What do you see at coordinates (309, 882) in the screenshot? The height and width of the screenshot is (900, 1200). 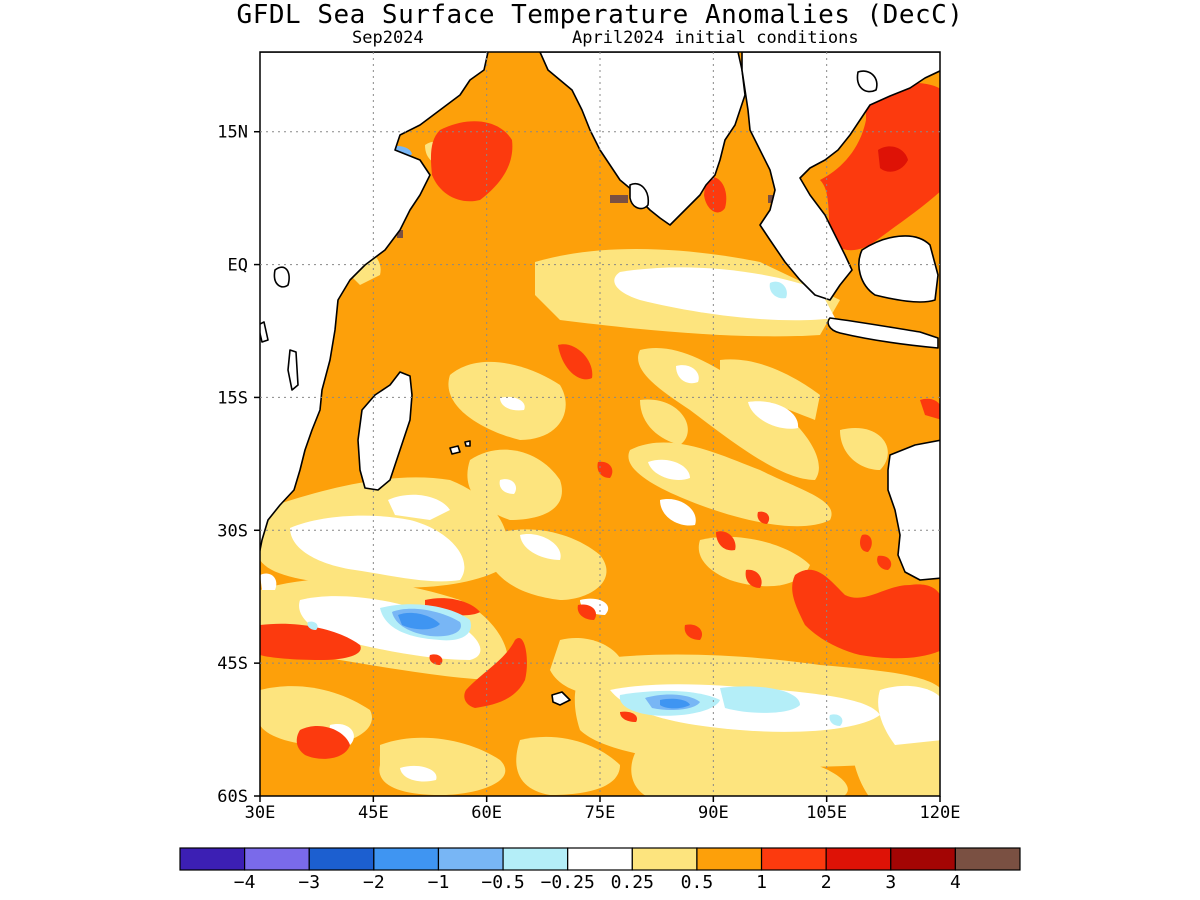 I see `colorbar-label: −3` at bounding box center [309, 882].